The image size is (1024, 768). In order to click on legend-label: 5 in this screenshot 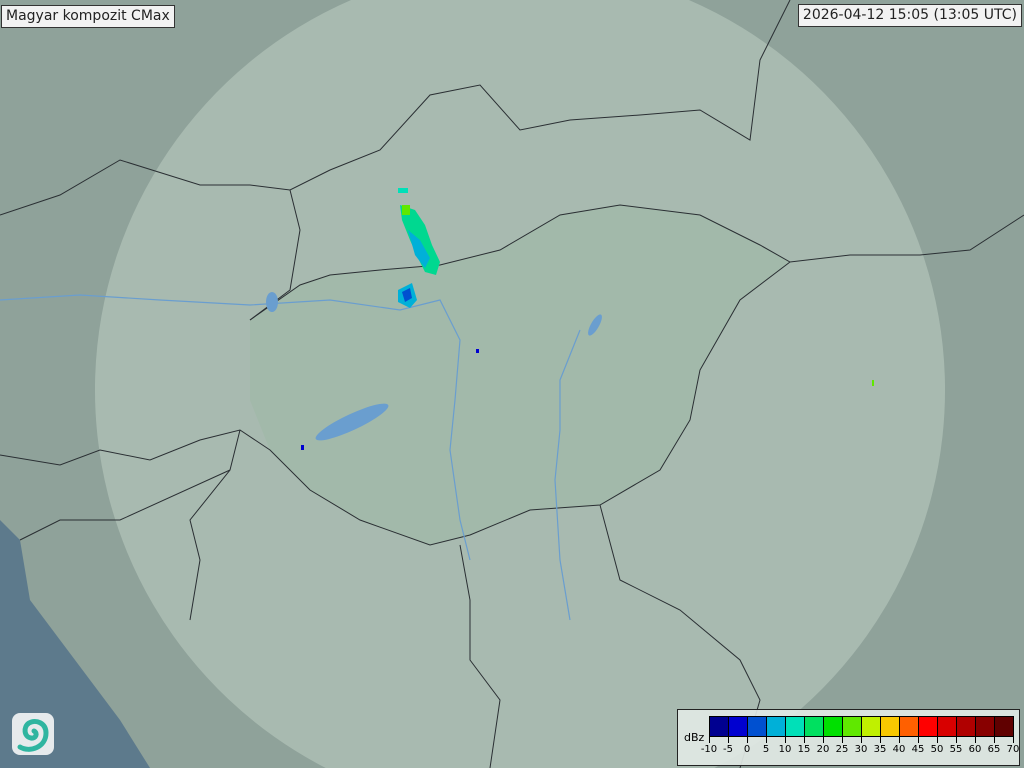, I will do `click(766, 749)`.